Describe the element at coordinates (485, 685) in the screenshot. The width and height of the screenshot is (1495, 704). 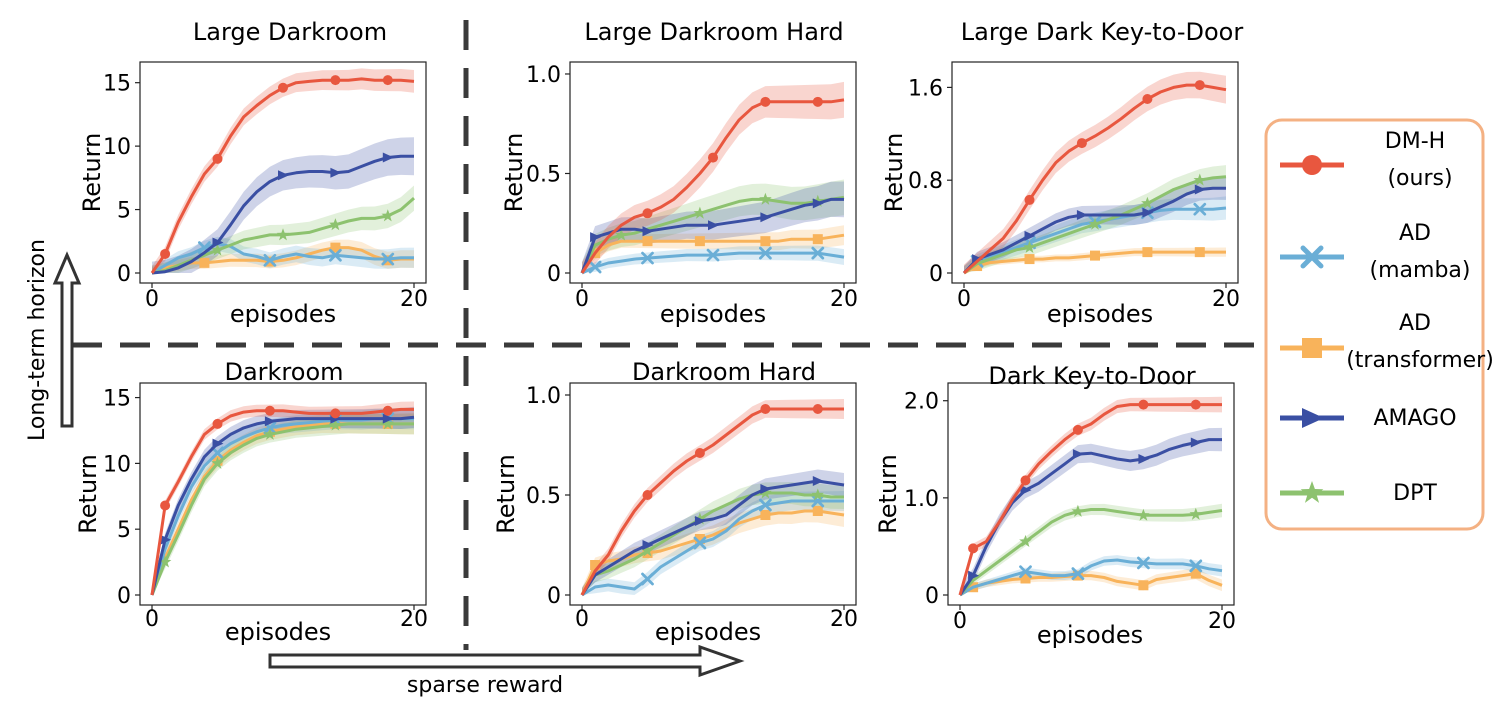
I see `horizontal-arrow-label: sparse reward` at that location.